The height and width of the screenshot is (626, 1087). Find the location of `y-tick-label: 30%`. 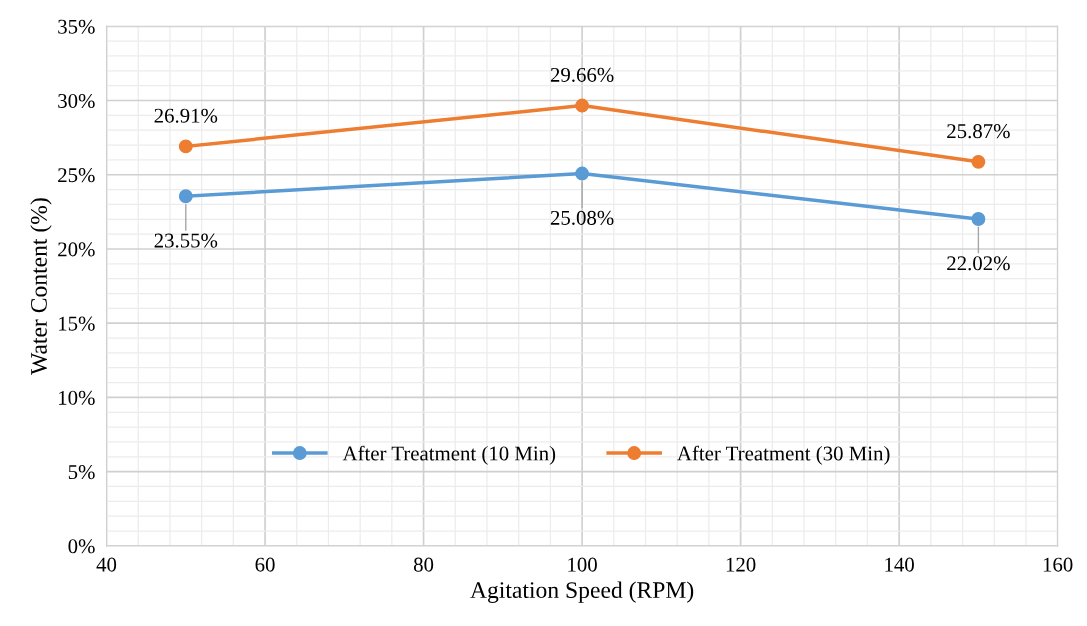

y-tick-label: 30% is located at coordinates (76, 101).